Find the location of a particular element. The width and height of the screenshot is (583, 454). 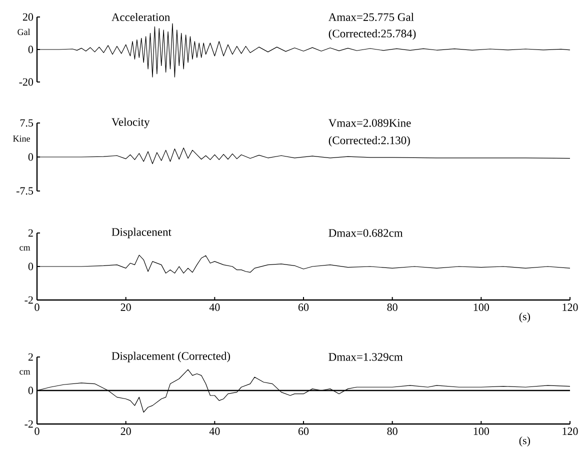

y-tick-label: -20 is located at coordinates (26, 82).